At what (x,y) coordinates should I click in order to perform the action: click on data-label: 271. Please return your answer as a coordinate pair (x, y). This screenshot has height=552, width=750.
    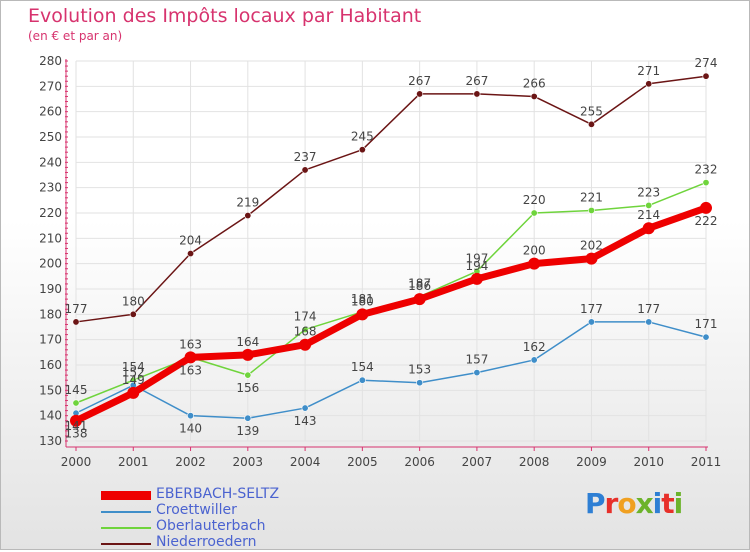
    Looking at the image, I should click on (648, 71).